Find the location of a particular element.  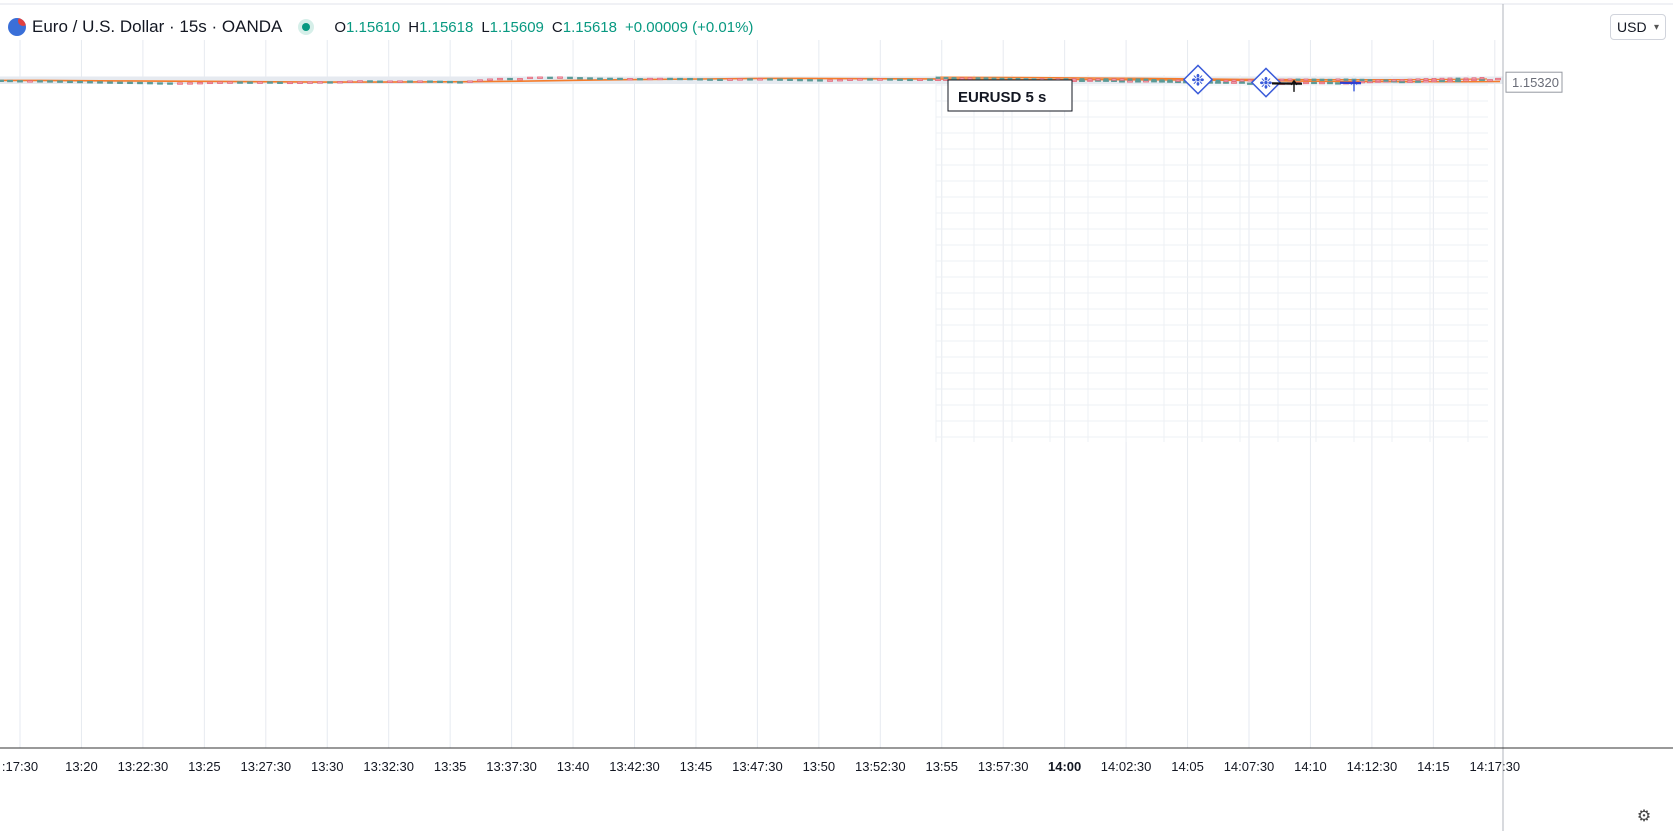

settings-icon: ⚙ is located at coordinates (1644, 816).